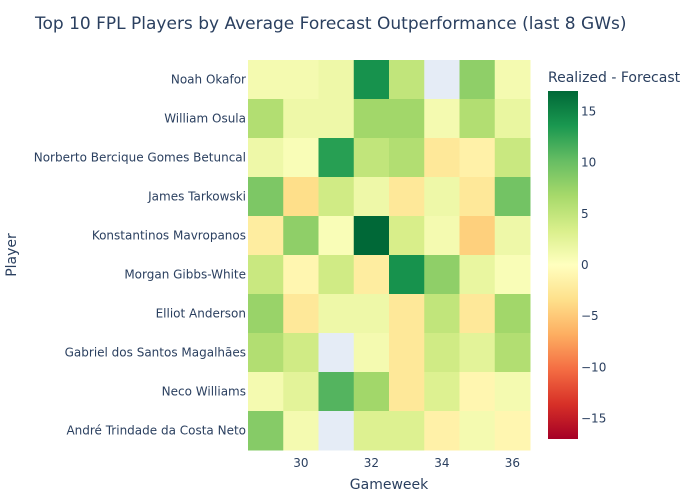  I want to click on y-tick-label: Noah Okafor, so click(208, 80).